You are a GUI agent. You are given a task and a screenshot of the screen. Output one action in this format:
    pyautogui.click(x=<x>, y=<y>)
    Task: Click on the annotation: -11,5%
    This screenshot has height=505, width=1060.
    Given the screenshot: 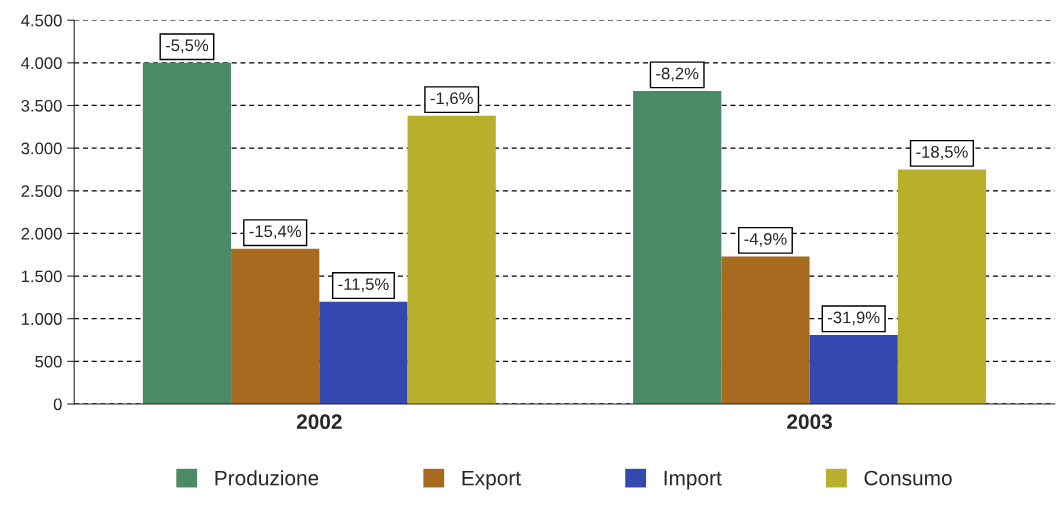 What is the action you would take?
    pyautogui.click(x=363, y=285)
    